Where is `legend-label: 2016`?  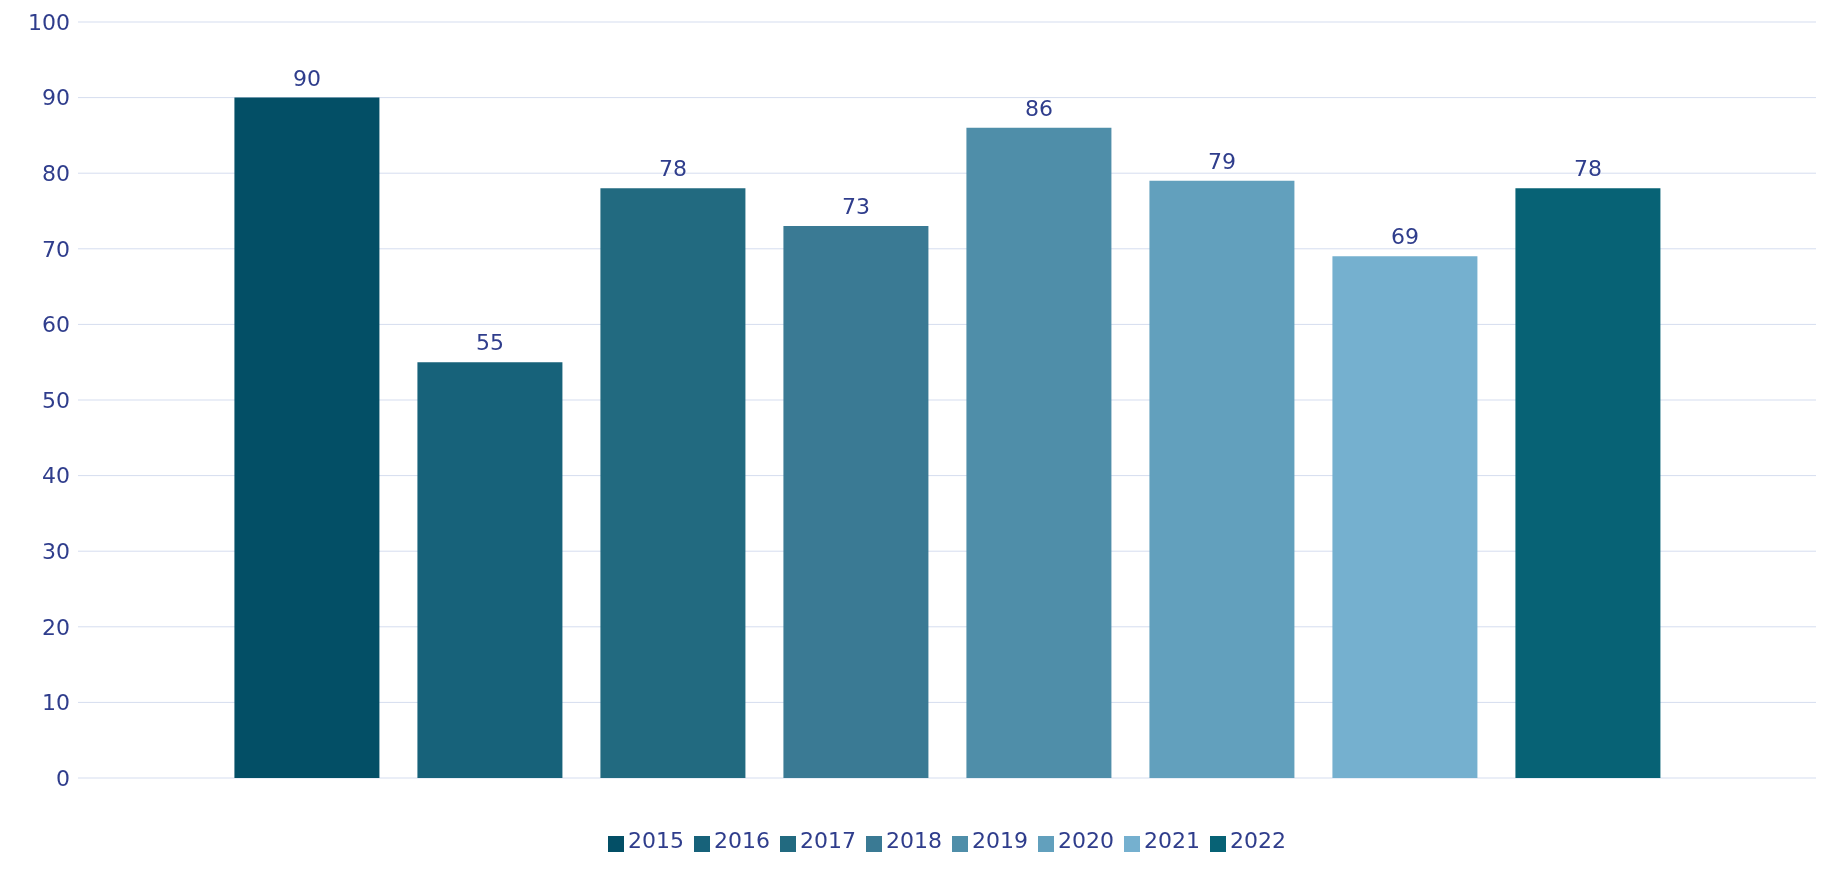
legend-label: 2016 is located at coordinates (742, 840).